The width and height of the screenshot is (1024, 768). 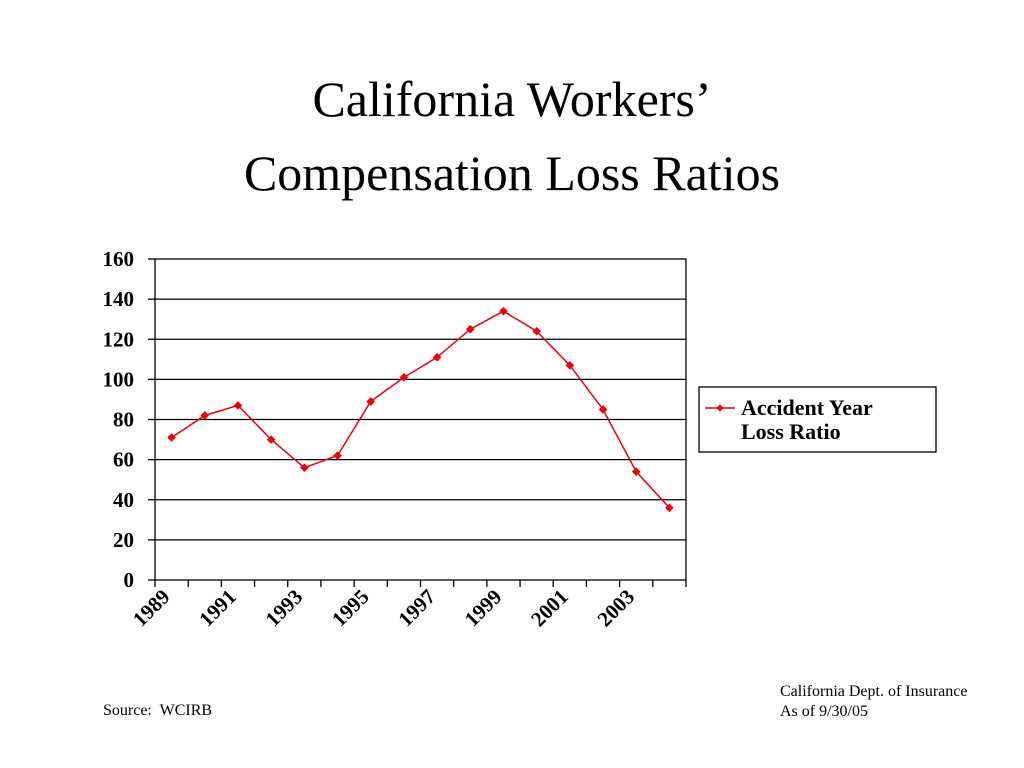 I want to click on title-line-2: Compensation Loss Ratios, so click(x=512, y=173).